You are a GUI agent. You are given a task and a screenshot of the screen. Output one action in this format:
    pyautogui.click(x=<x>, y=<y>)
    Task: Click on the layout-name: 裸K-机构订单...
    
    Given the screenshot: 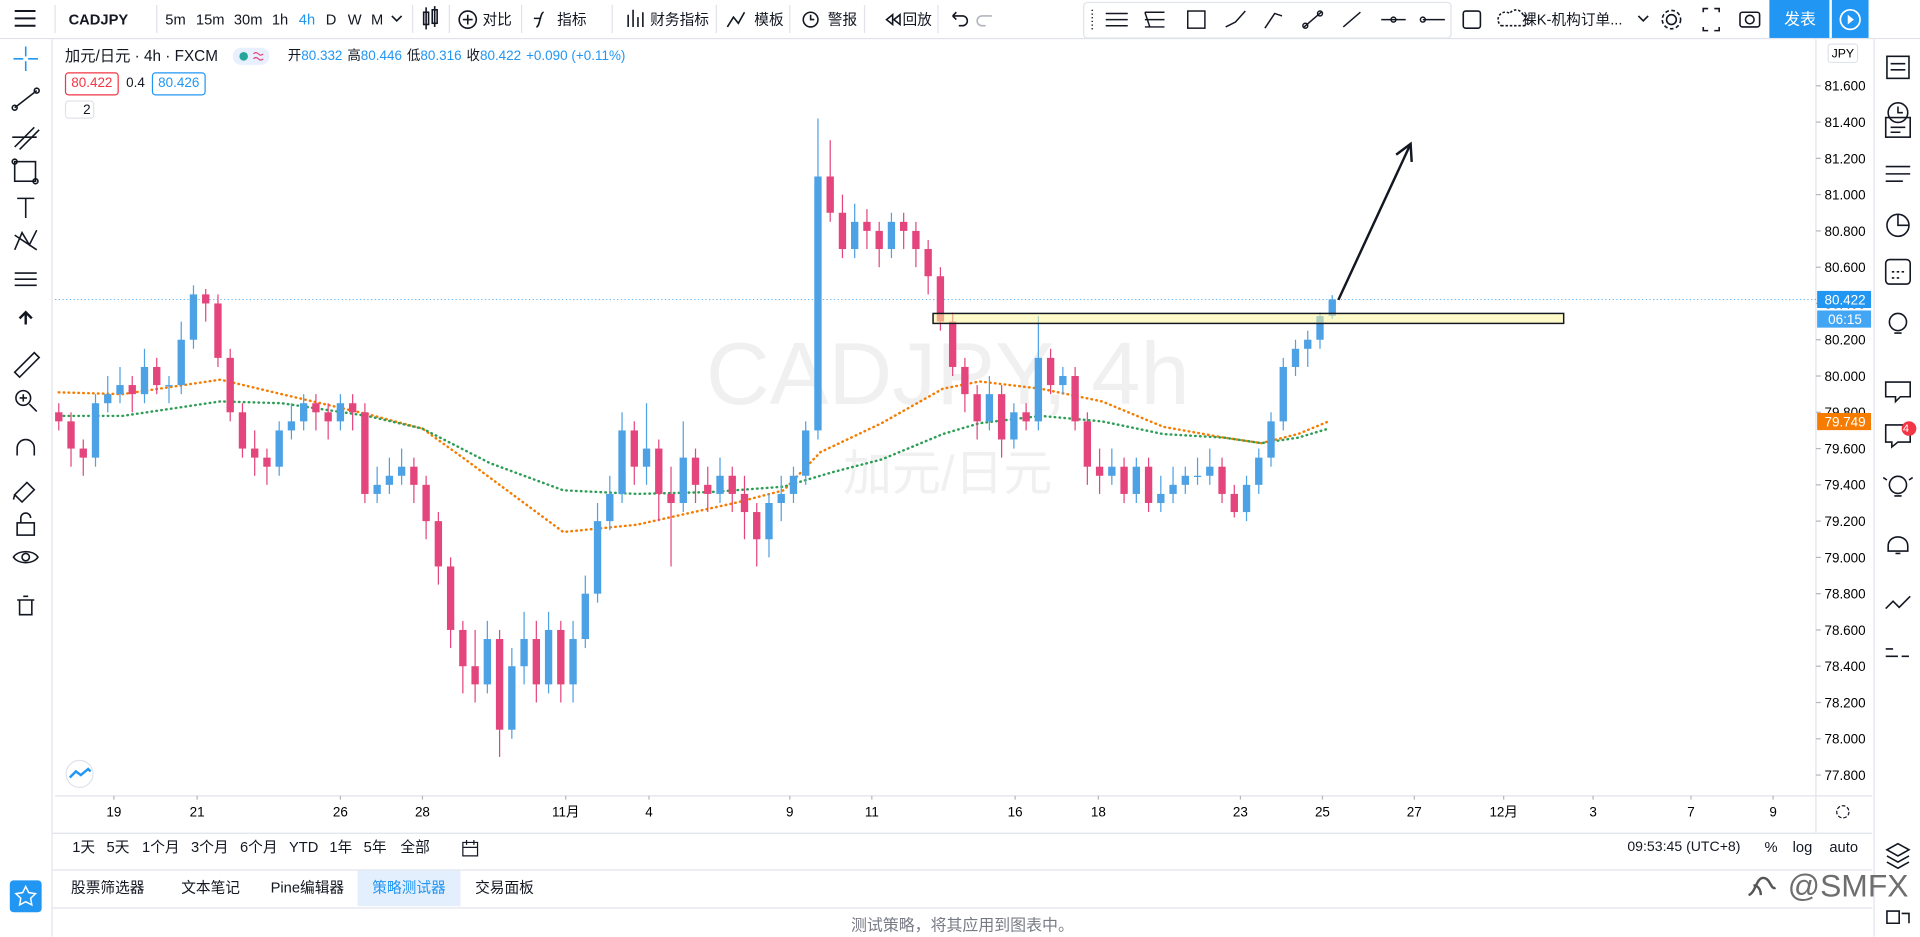 What is the action you would take?
    pyautogui.click(x=1572, y=20)
    